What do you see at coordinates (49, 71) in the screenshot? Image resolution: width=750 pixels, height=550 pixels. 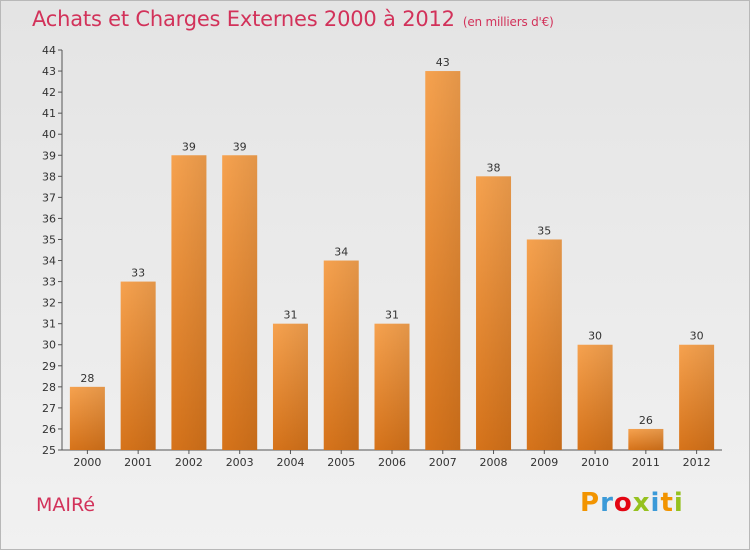 I see `y-tick-label: 43` at bounding box center [49, 71].